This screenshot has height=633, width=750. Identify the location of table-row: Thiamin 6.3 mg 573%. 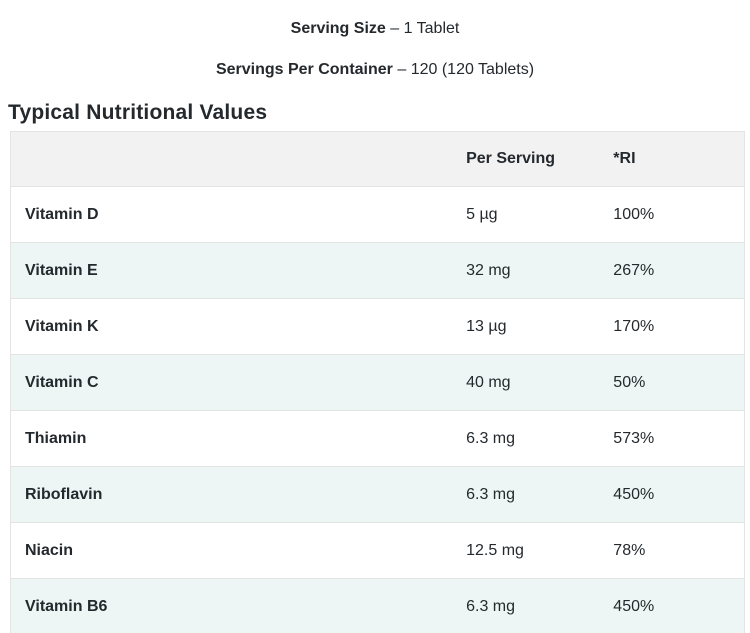
(378, 438).